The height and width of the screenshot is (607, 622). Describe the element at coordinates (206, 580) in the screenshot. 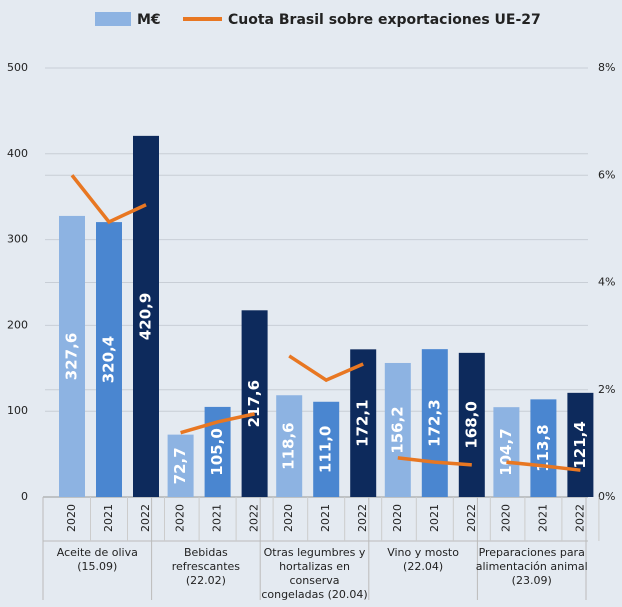

I see `group-label: (22.02)` at that location.